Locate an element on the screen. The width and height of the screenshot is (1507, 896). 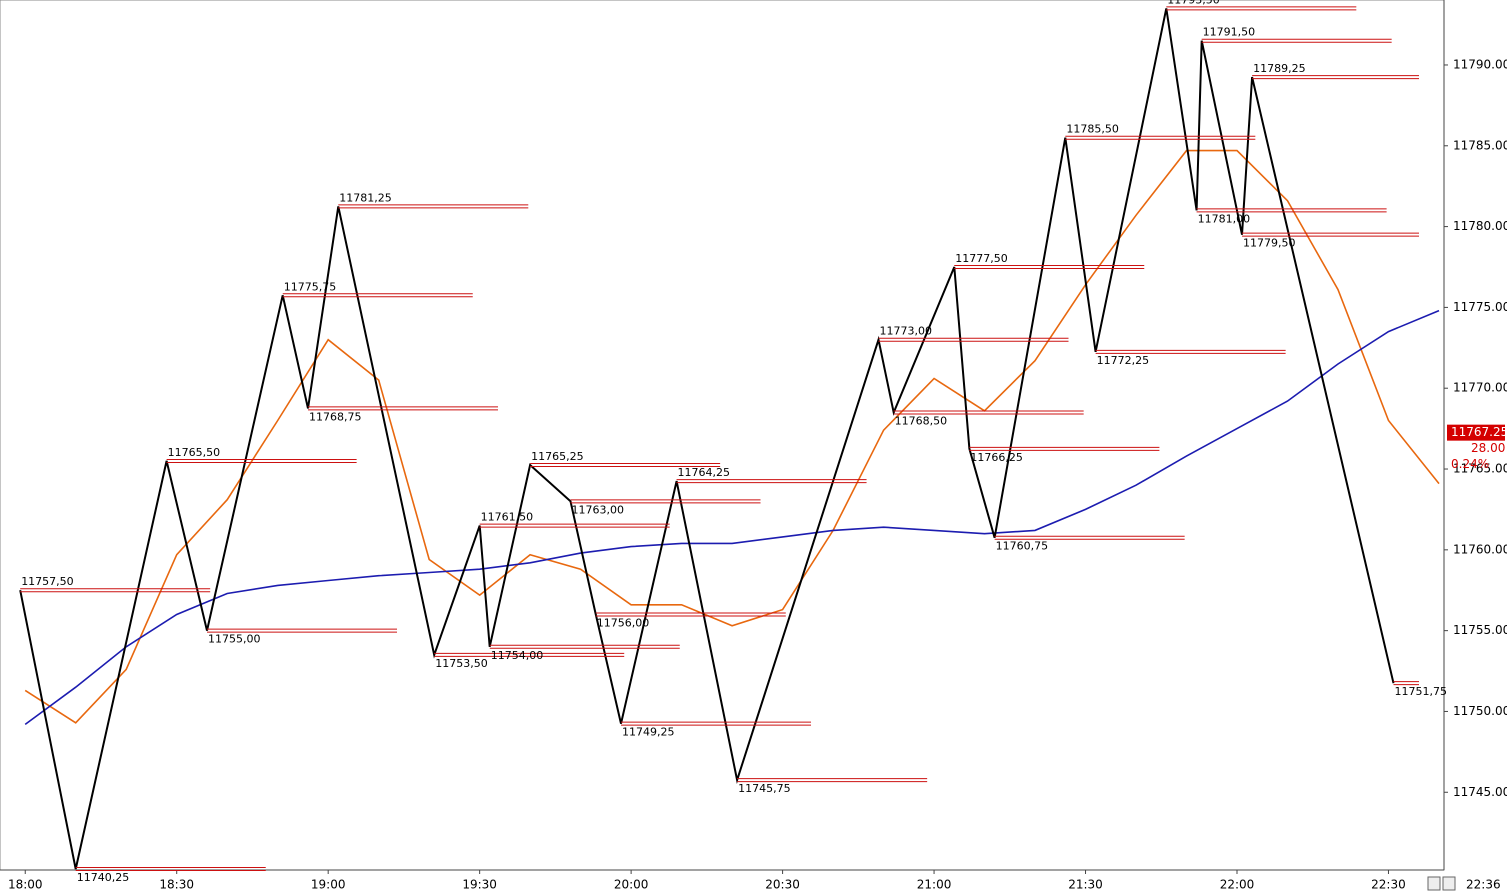
x-tick-label: 21:00 is located at coordinates (934, 885).